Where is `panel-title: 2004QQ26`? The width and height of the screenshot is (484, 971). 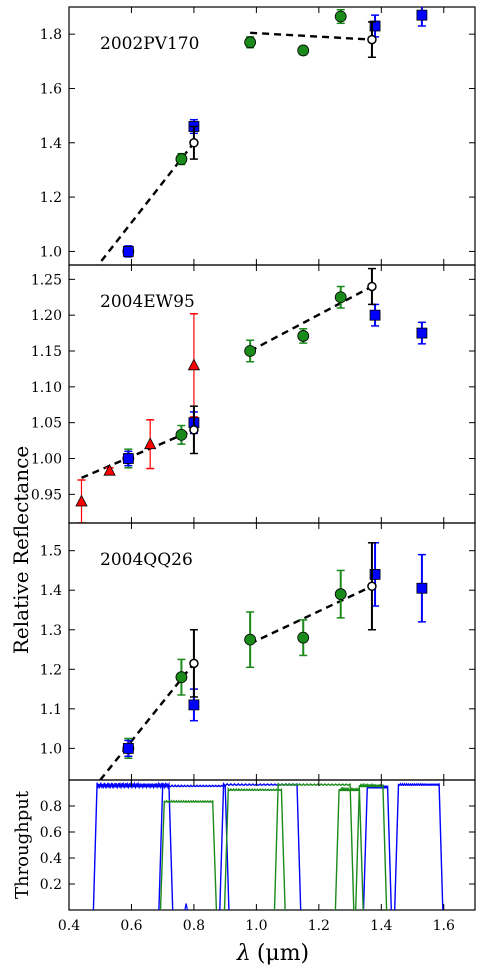
panel-title: 2004QQ26 is located at coordinates (146, 560).